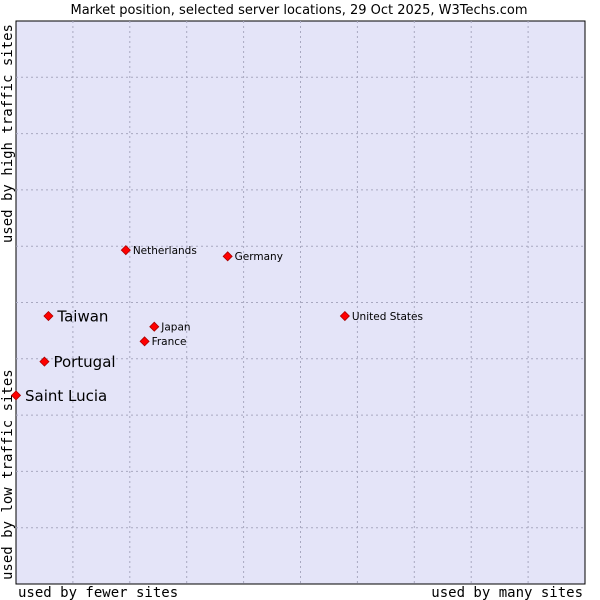 The image size is (600, 600). What do you see at coordinates (387, 317) in the screenshot?
I see `point-label-united-states: United States` at bounding box center [387, 317].